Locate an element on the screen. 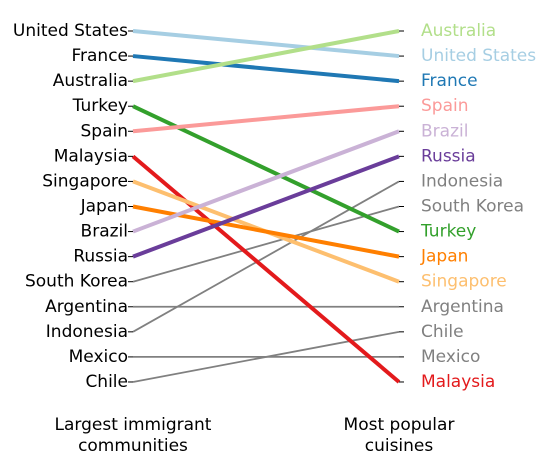 The height and width of the screenshot is (460, 550). line-united-states is located at coordinates (266, 44).